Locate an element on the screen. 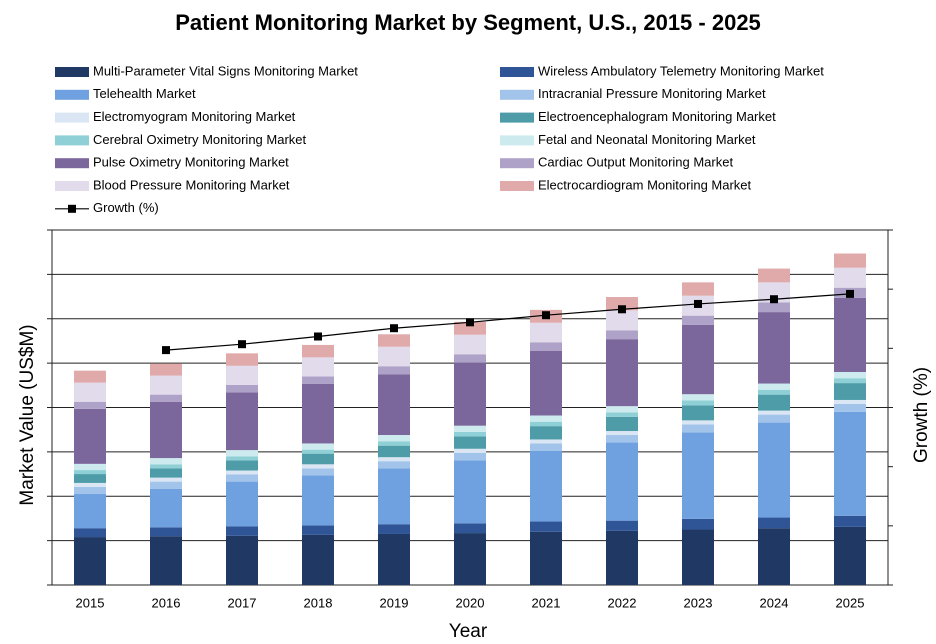  legend-label: Electrocardiogram Monitoring Market is located at coordinates (645, 184).